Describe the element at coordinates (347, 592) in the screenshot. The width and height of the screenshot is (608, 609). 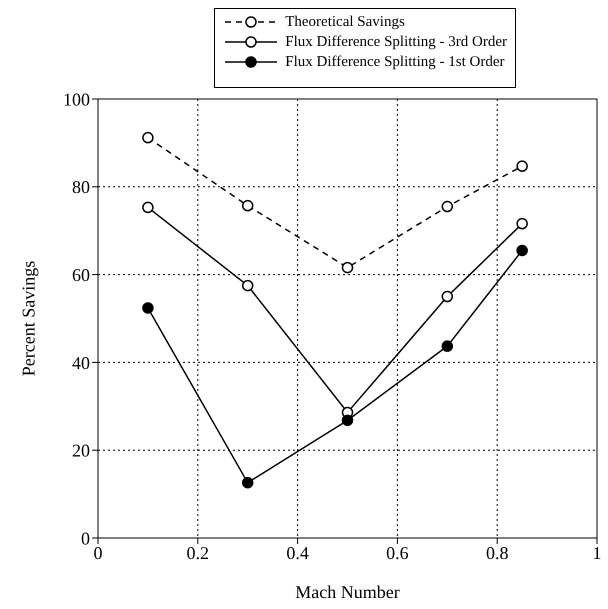
I see `x-axis-title: Mach Number` at that location.